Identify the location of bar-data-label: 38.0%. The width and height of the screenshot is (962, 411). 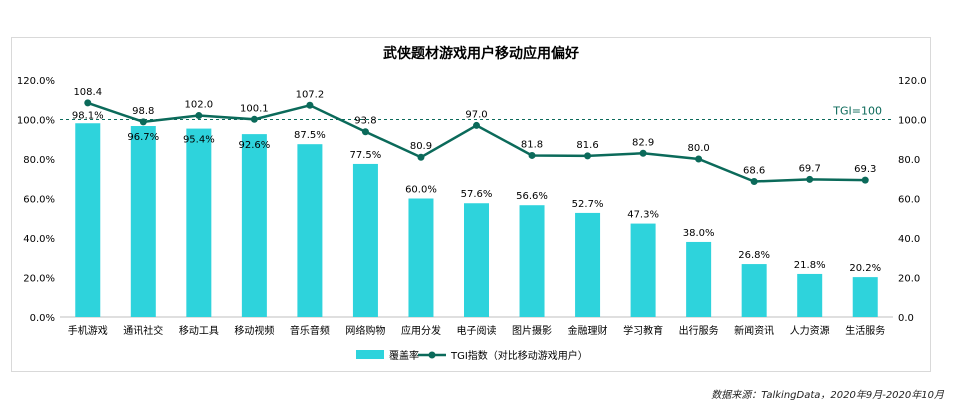
(699, 233).